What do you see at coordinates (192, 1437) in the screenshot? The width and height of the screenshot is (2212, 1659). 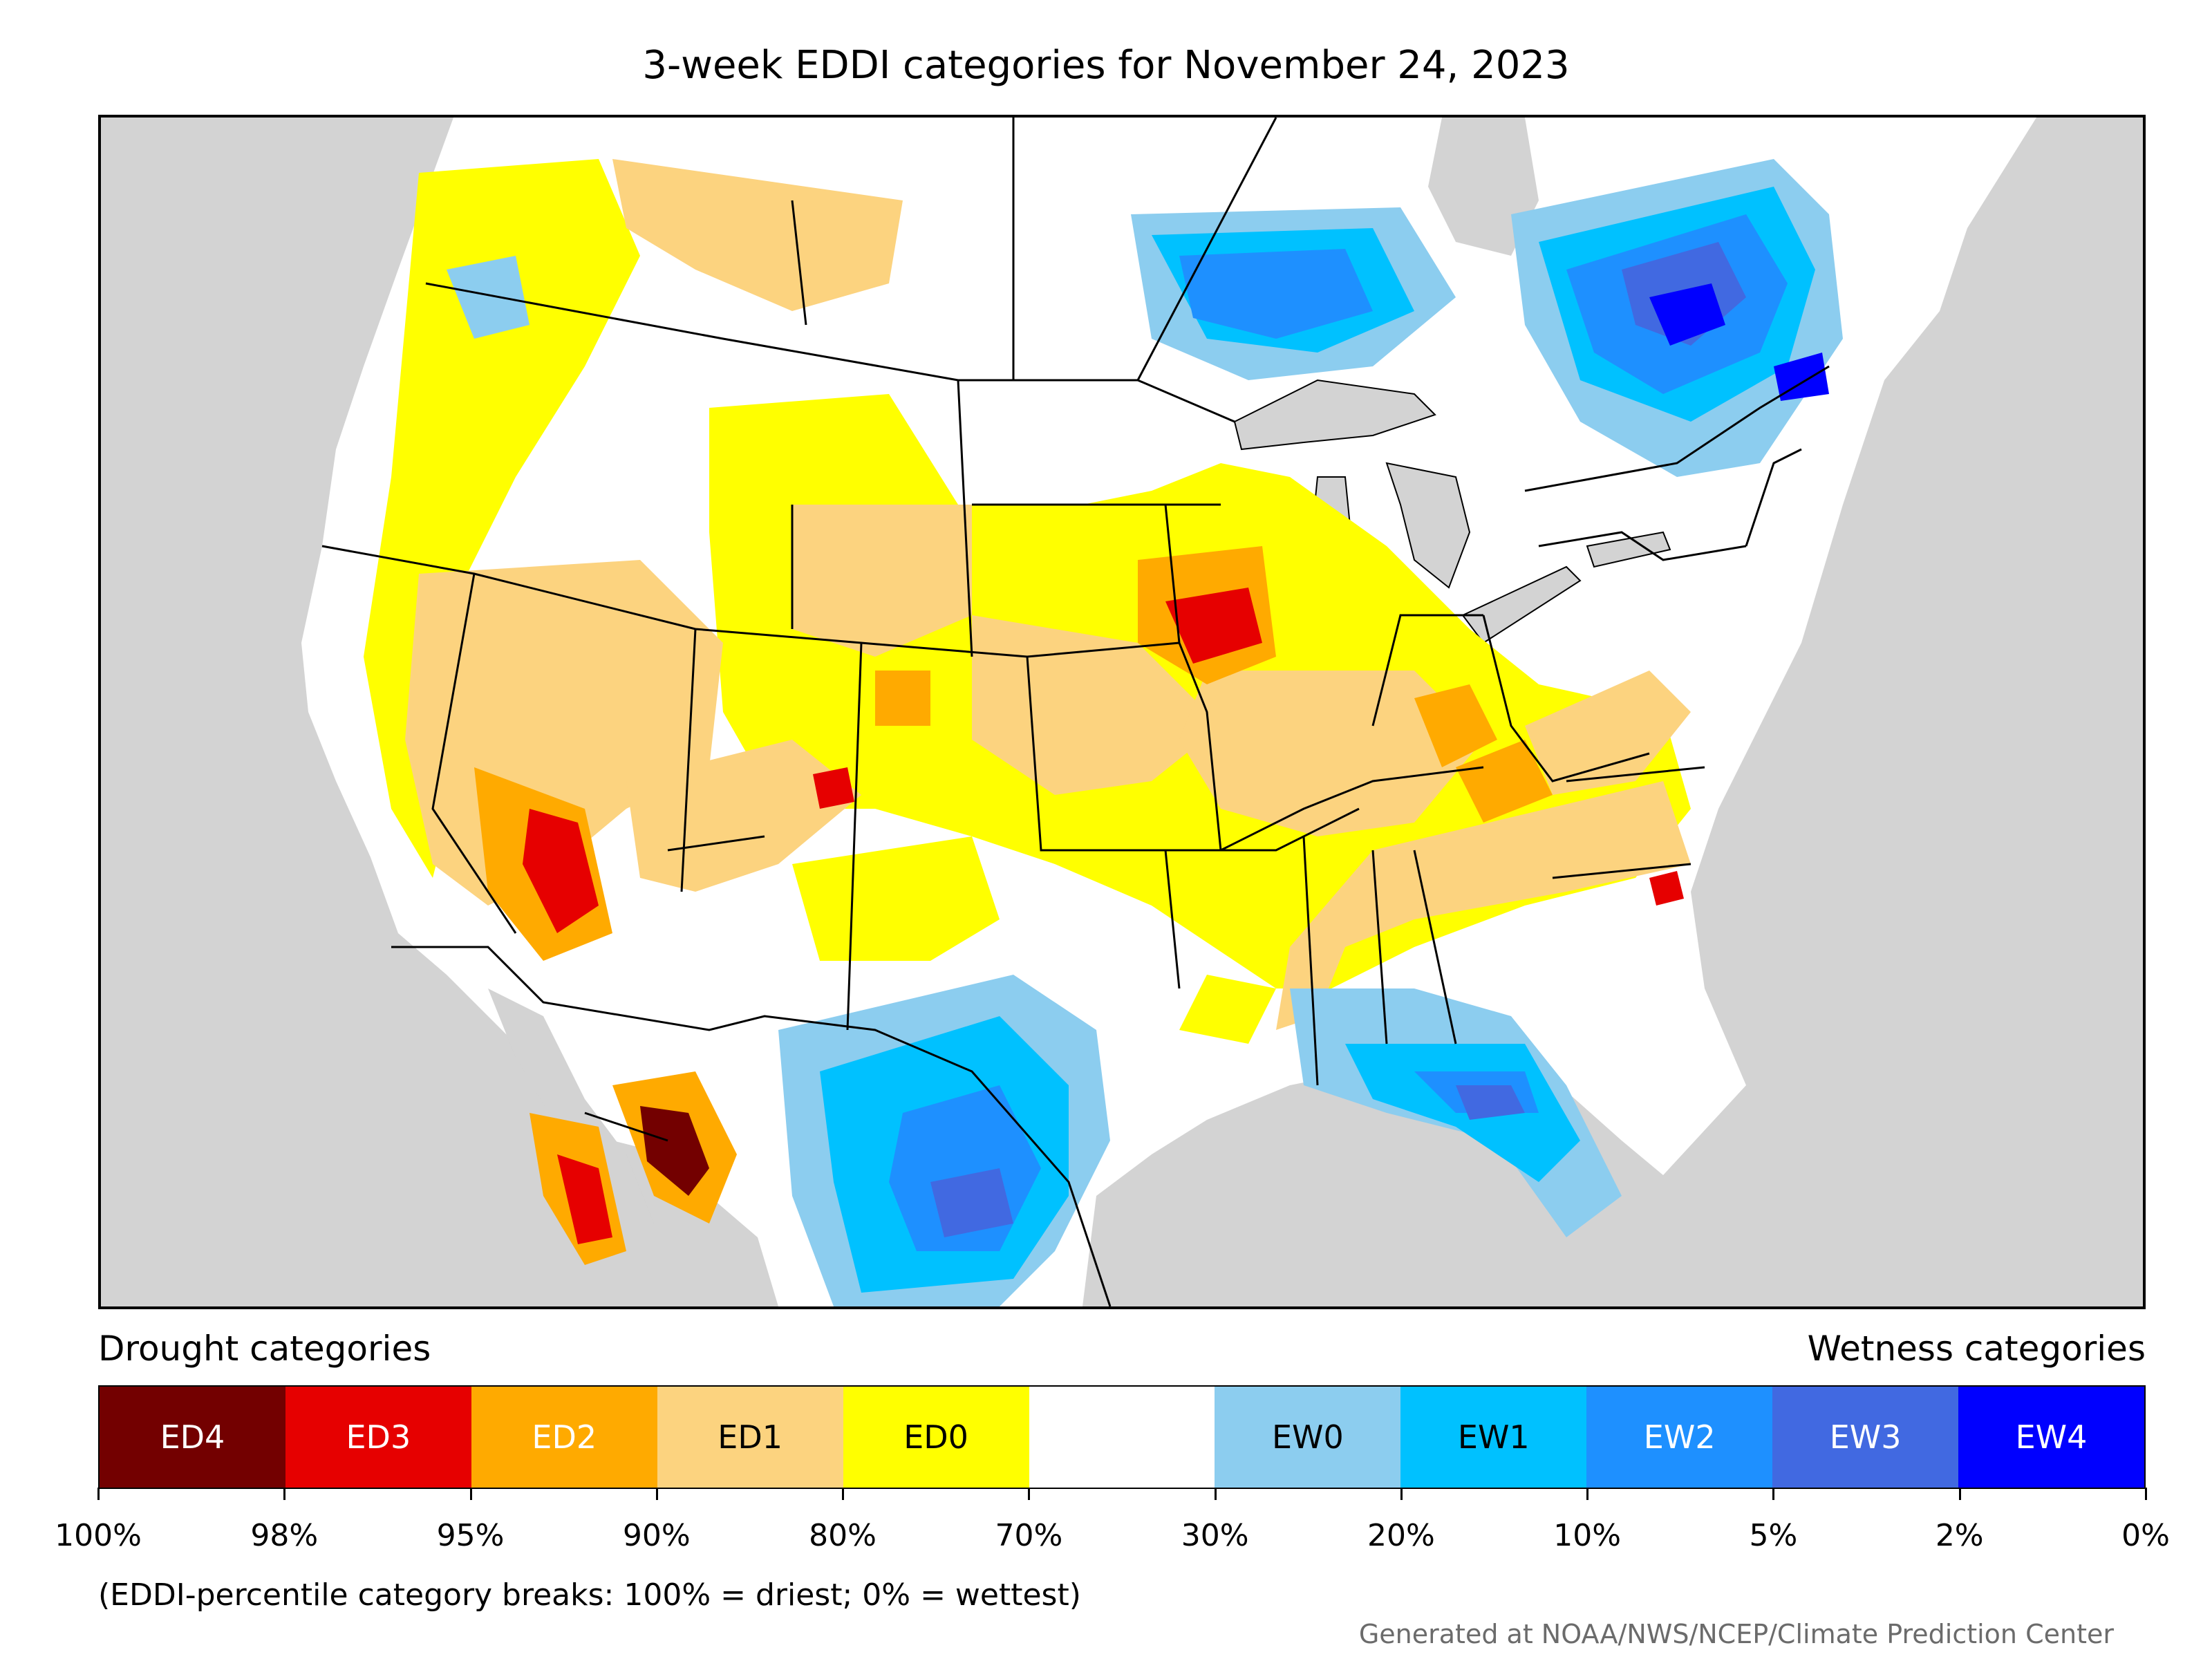 I see `legend-swatch-ed4: ED4` at bounding box center [192, 1437].